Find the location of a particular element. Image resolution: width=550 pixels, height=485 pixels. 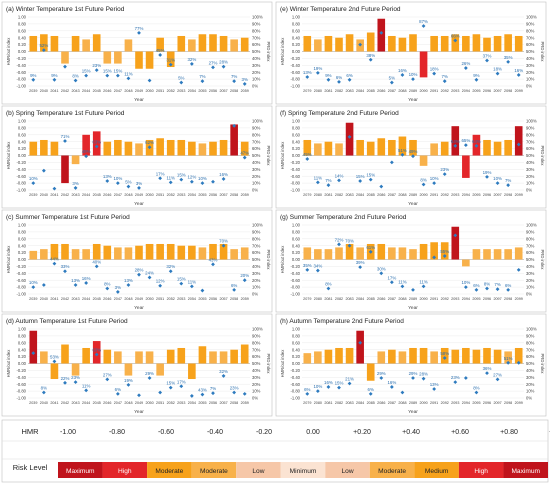

y-tick-label: 1.00 is located at coordinates (22, 121).